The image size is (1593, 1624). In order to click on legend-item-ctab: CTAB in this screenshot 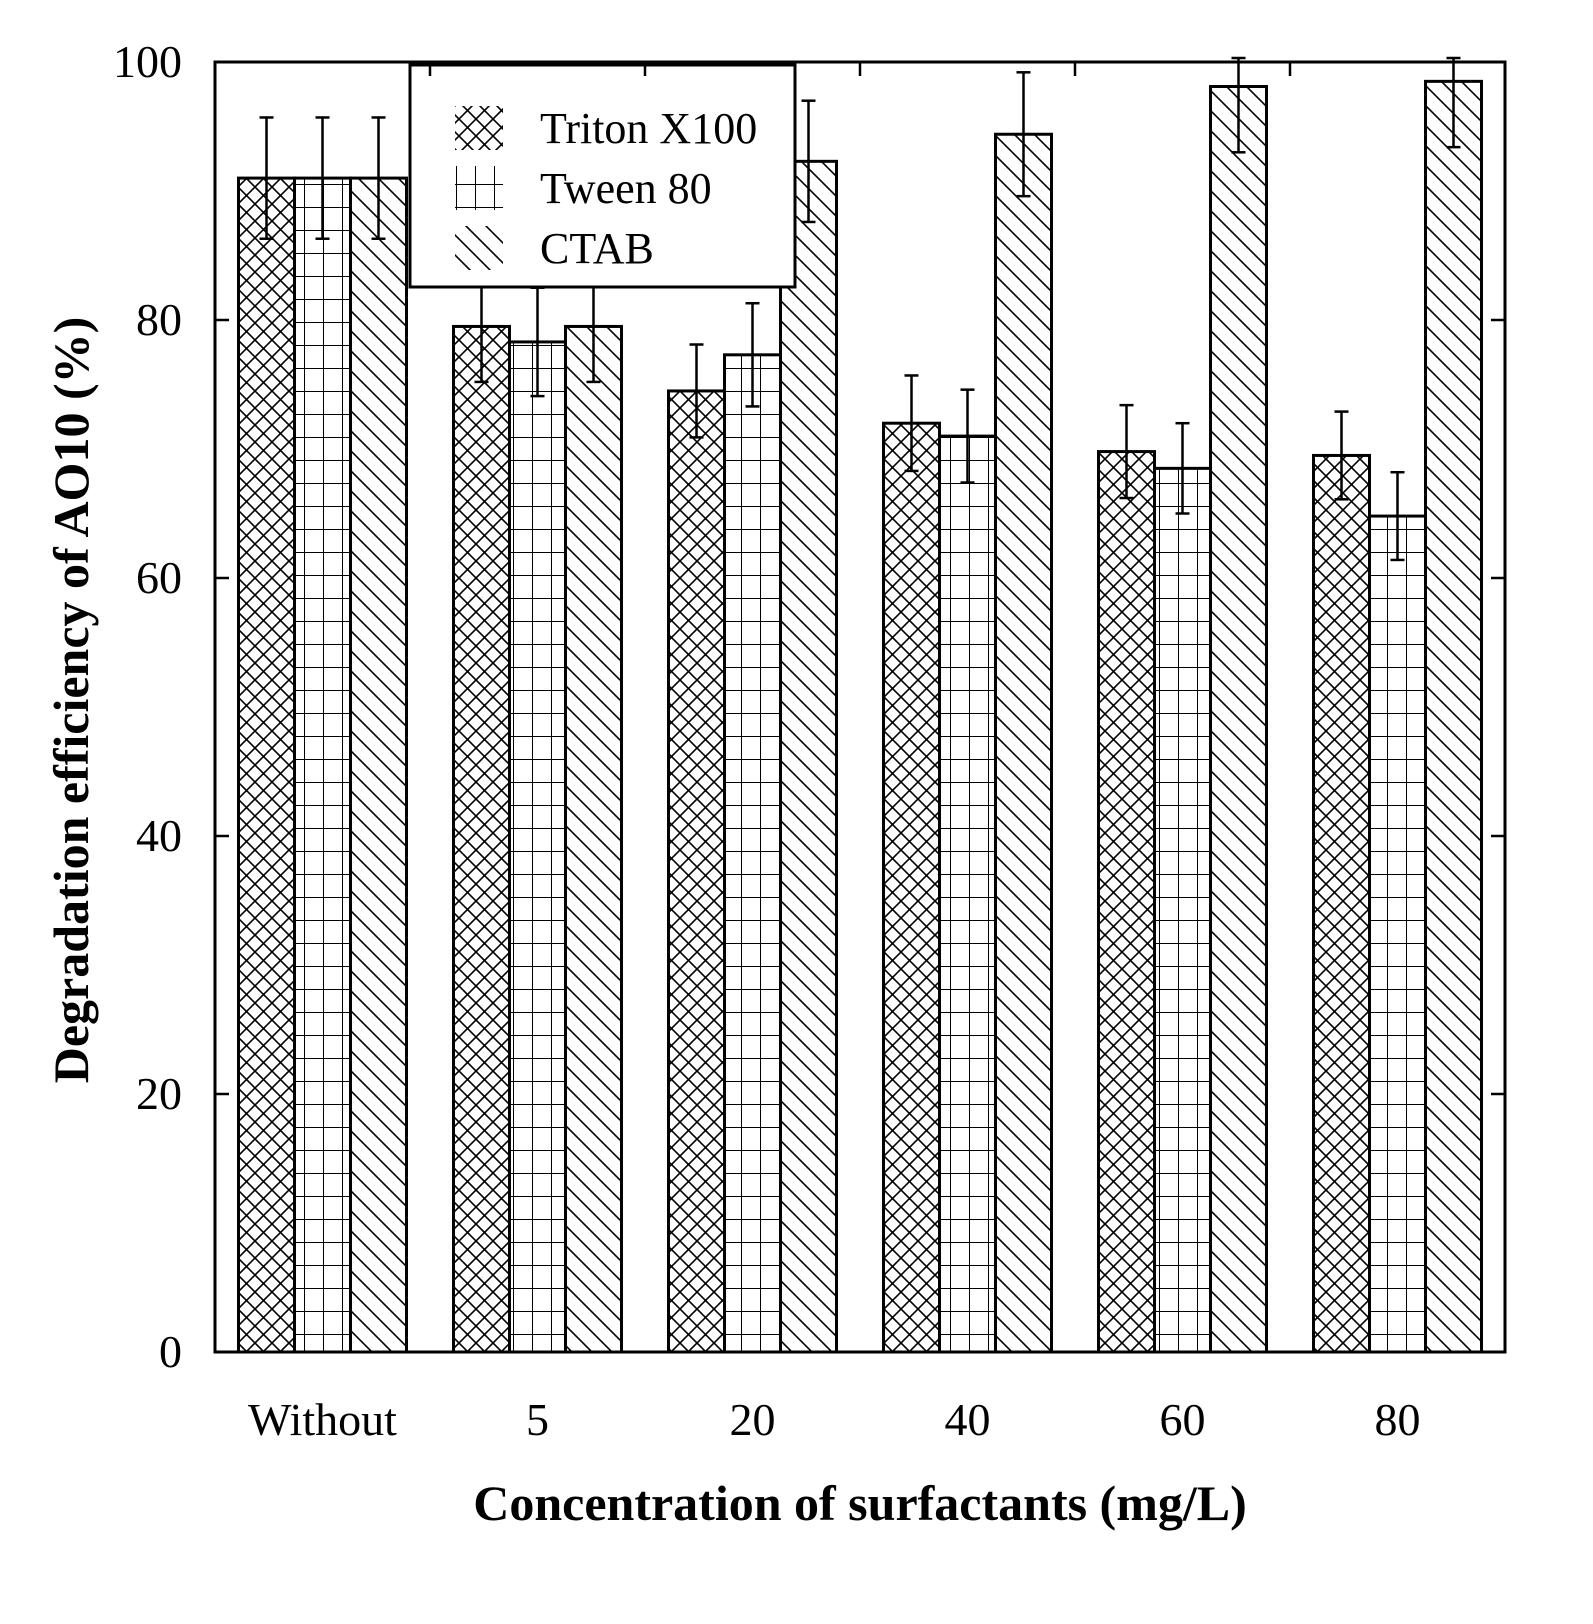, I will do `click(554, 248)`.